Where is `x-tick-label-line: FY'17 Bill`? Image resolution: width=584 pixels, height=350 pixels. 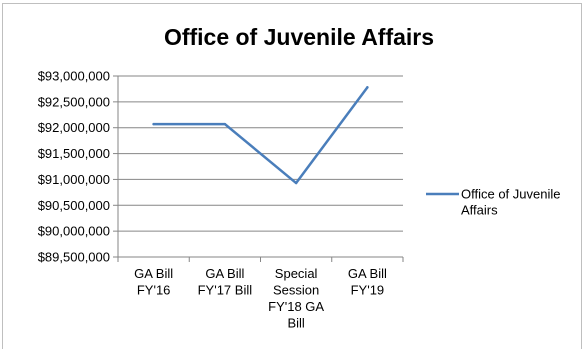 x-tick-label-line: FY'17 Bill is located at coordinates (225, 290).